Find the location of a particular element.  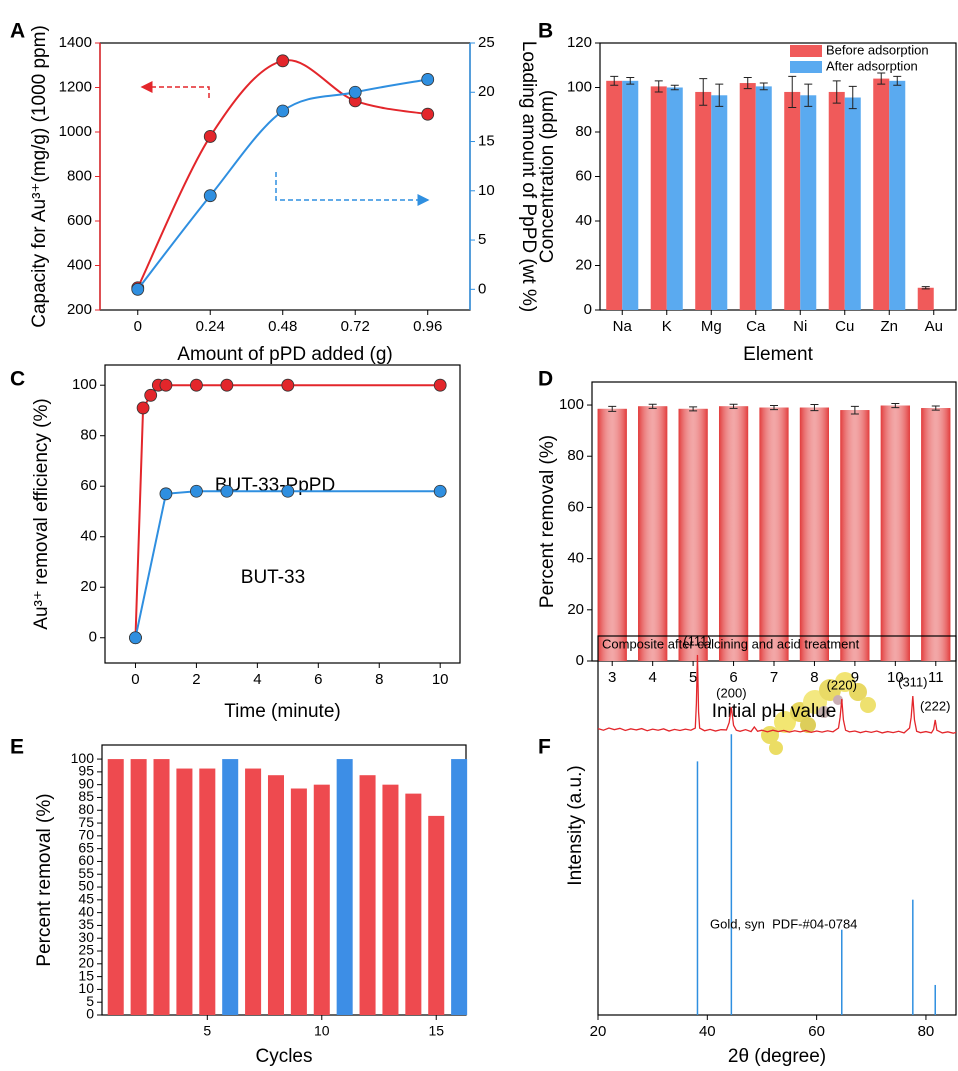

series-label: BUT-33 is located at coordinates (273, 577).